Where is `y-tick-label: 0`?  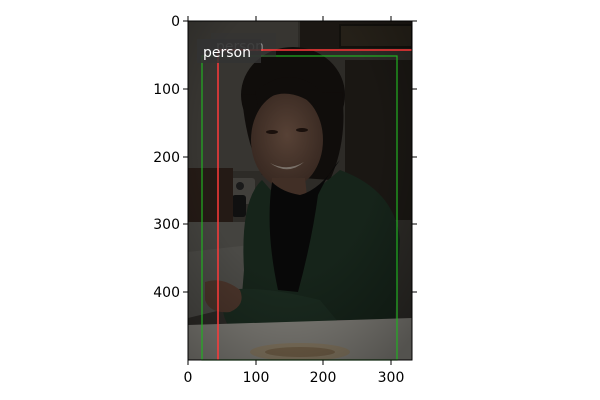 y-tick-label: 0 is located at coordinates (175, 22).